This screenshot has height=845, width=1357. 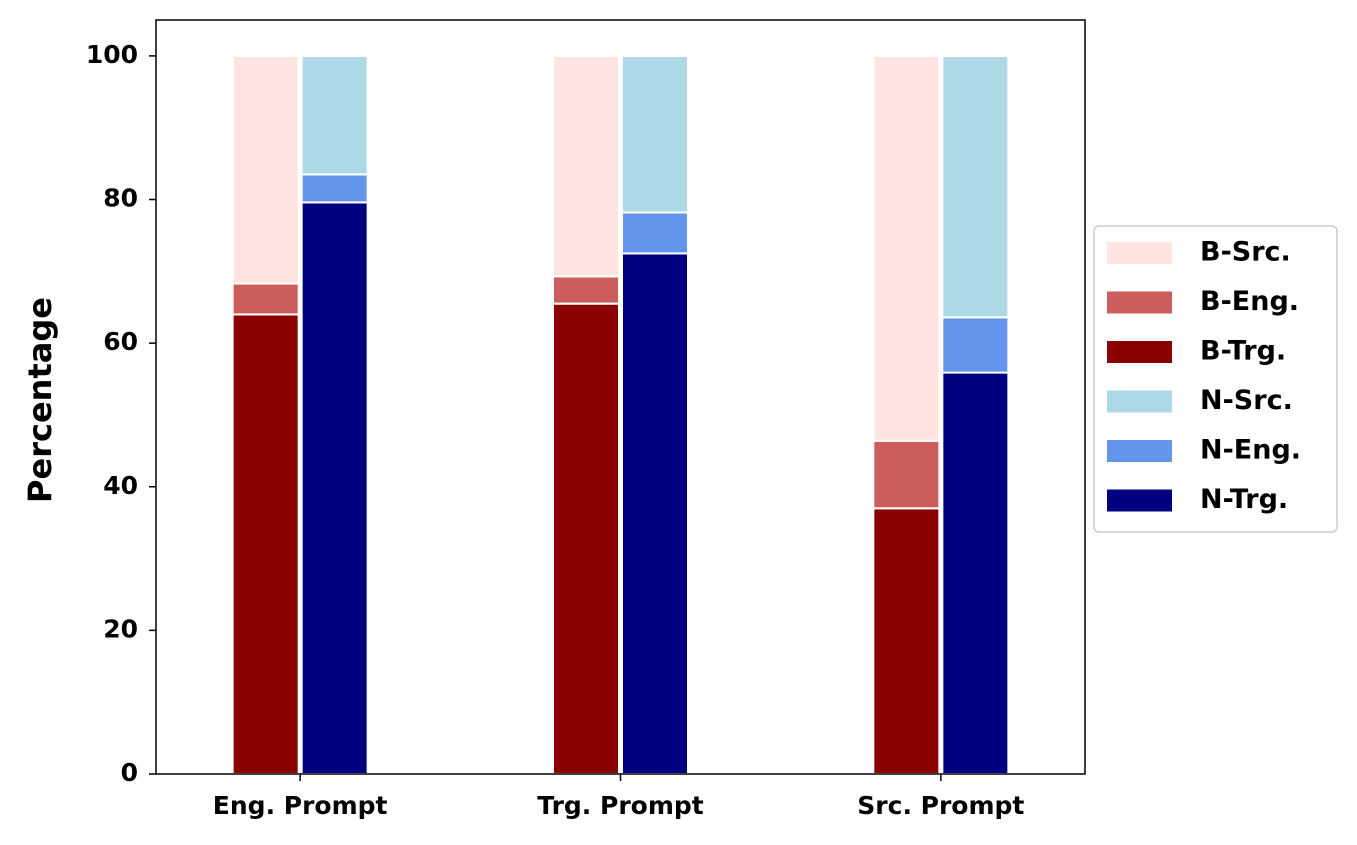 I want to click on y-axis-label: Percentage, so click(x=40, y=400).